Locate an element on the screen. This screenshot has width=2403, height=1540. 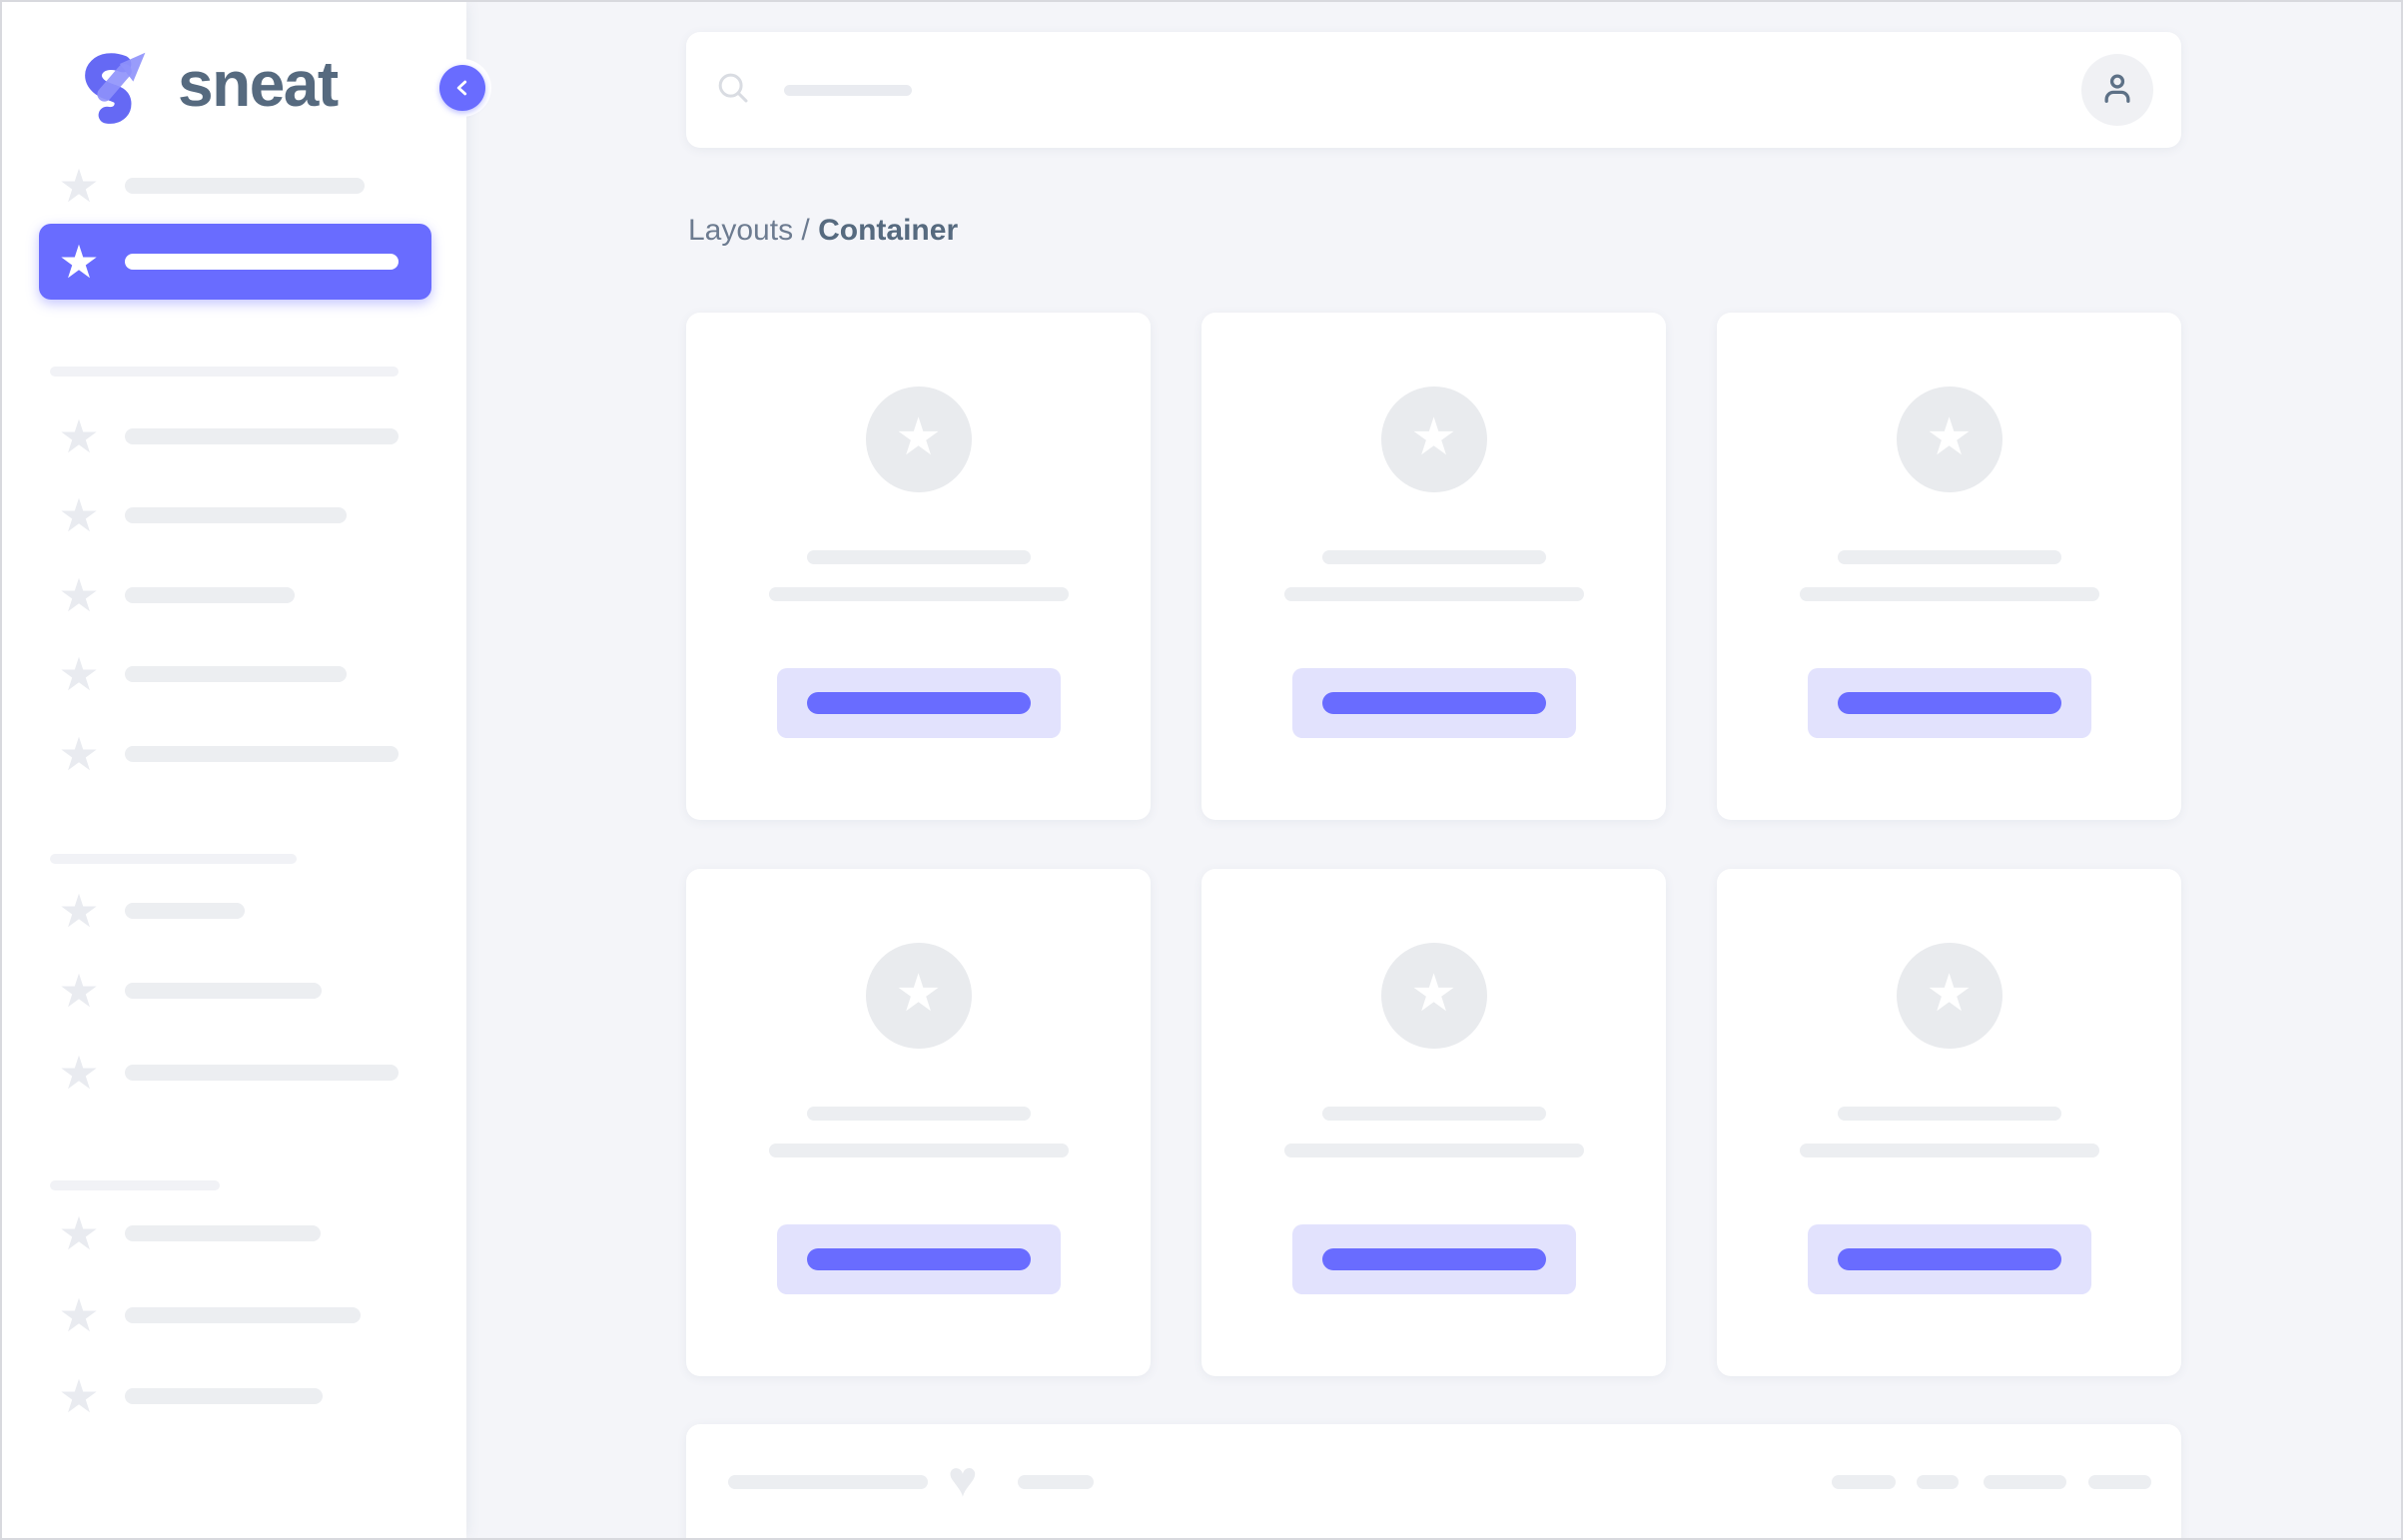
person-icon is located at coordinates (2117, 90).